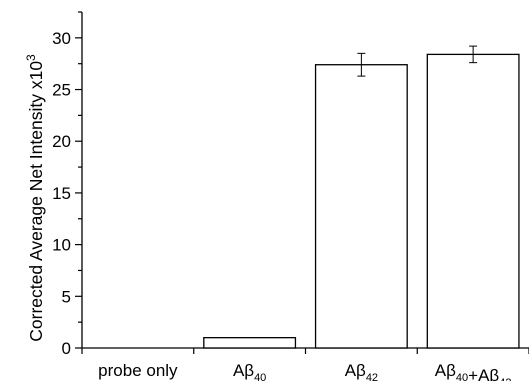 This screenshot has width=529, height=381. Describe the element at coordinates (36, 201) in the screenshot. I see `y-axis-label-text: Corrected Average Net Intensity x10` at that location.